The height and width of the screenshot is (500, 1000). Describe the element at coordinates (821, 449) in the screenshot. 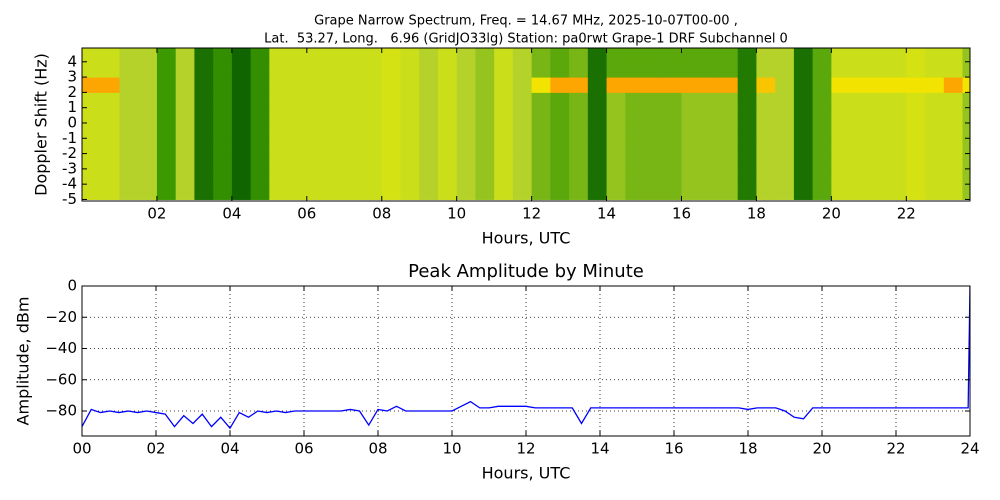

I see `x-tick-label: 20` at that location.